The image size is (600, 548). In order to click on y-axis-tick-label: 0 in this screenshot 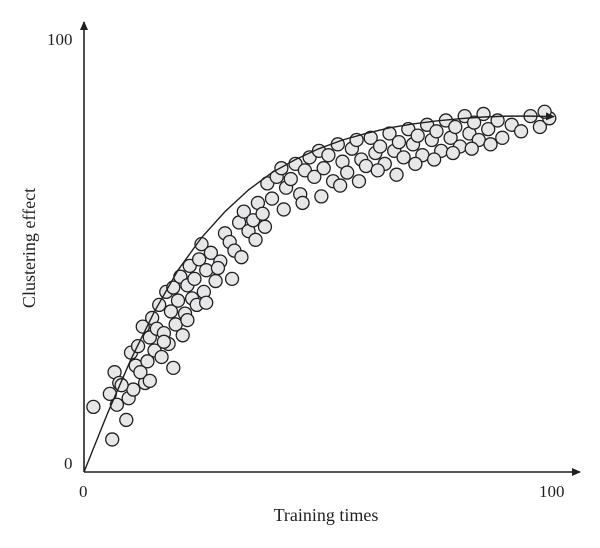, I will do `click(68, 463)`.